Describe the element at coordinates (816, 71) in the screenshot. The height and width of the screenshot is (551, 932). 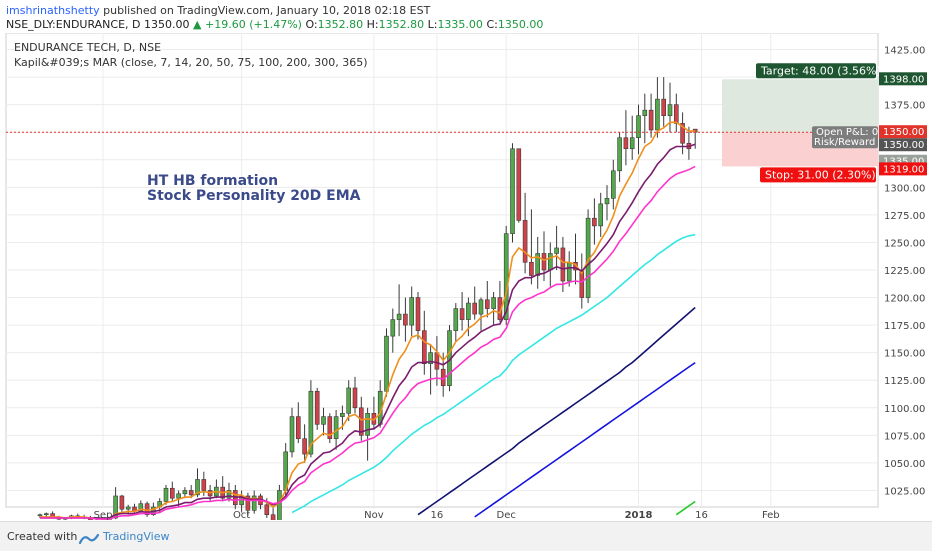
I see `target-label-box` at that location.